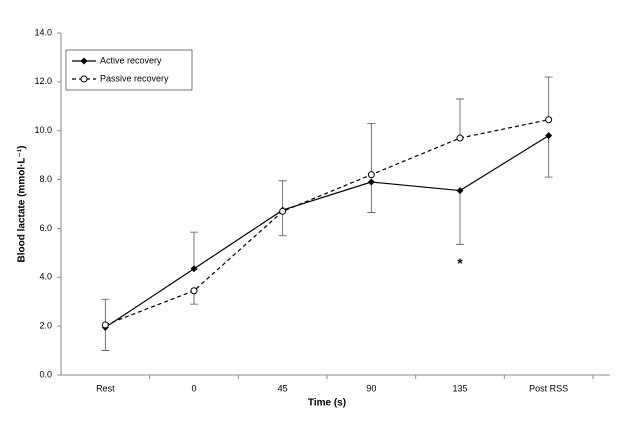 Image resolution: width=638 pixels, height=426 pixels. What do you see at coordinates (459, 388) in the screenshot?
I see `x-tick-label: 135` at bounding box center [459, 388].